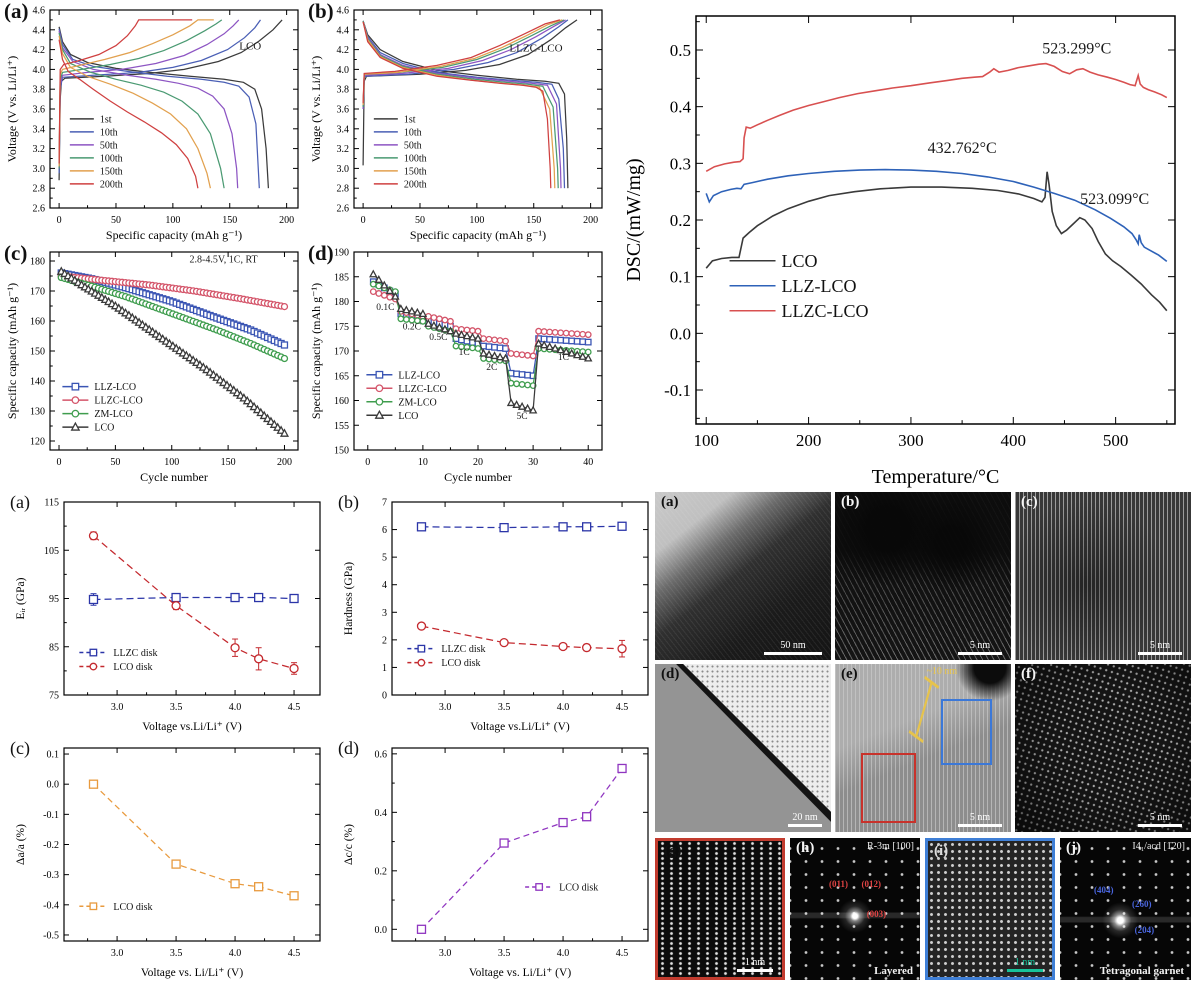 The height and width of the screenshot is (982, 1191). Describe the element at coordinates (343, 90) in the screenshot. I see `svg-text: 3.8` at that location.